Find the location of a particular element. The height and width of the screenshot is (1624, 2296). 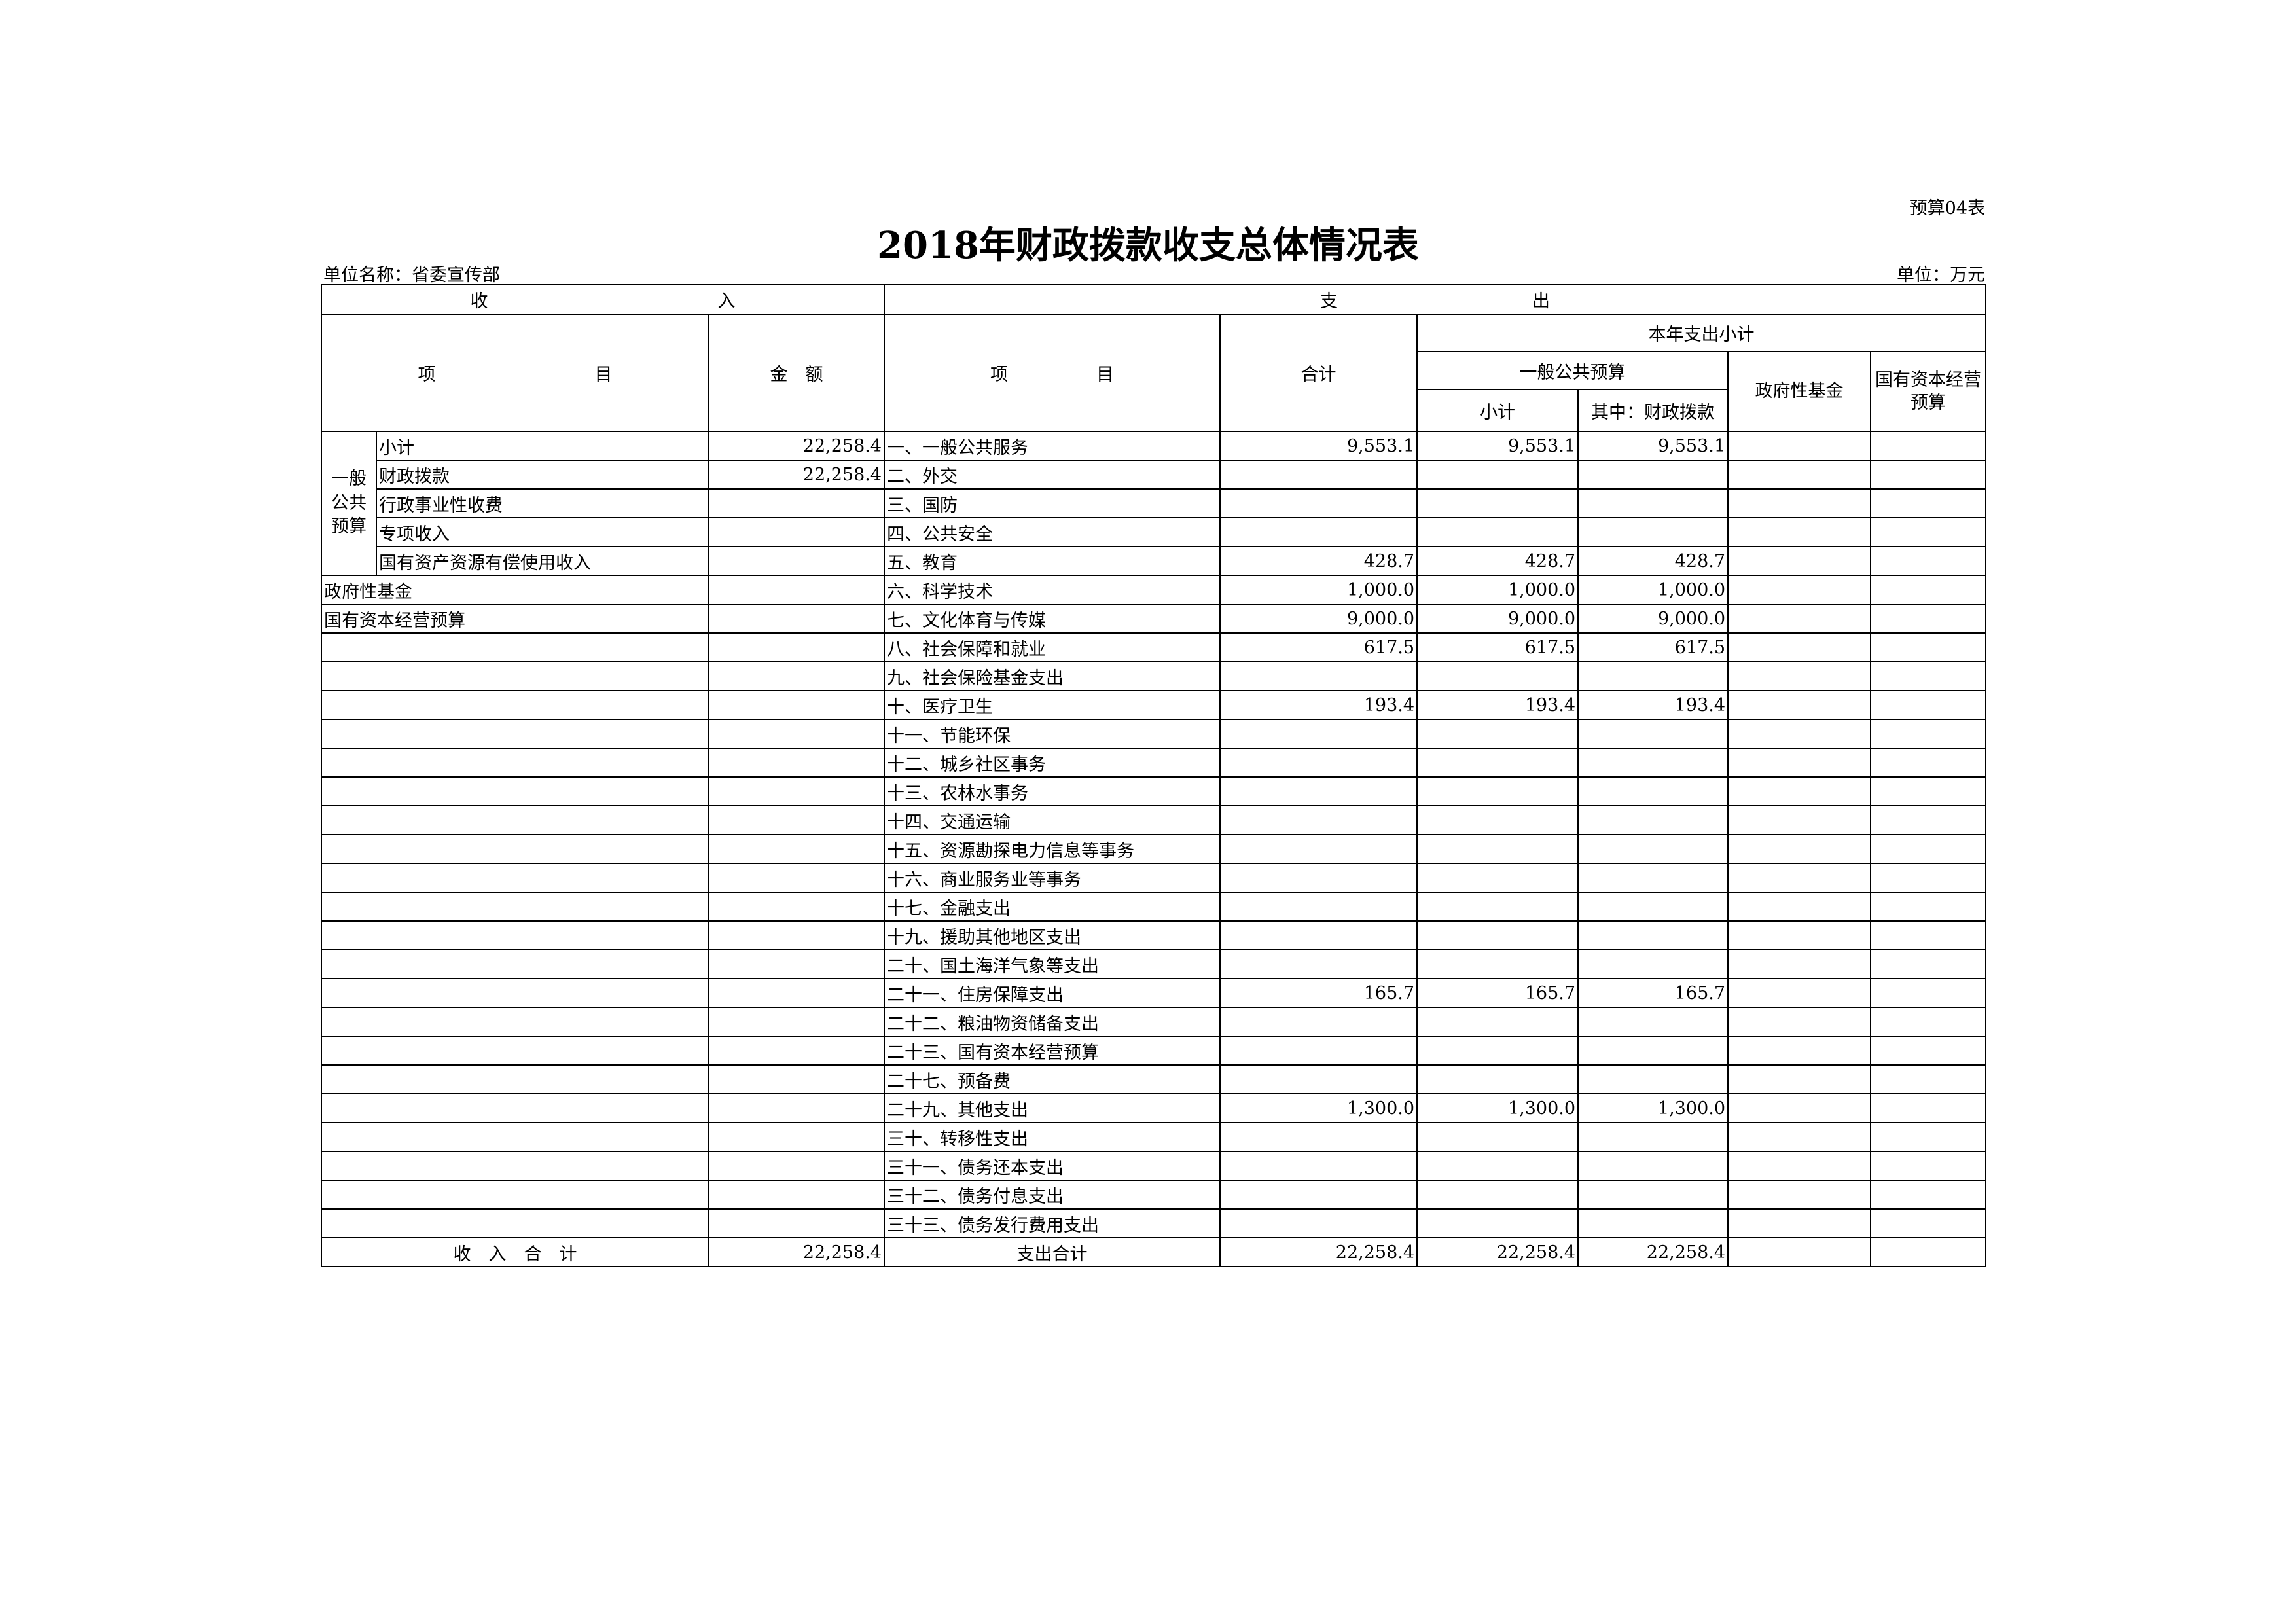

table-row: 专项收入 四、公共安全 is located at coordinates (1154, 532).